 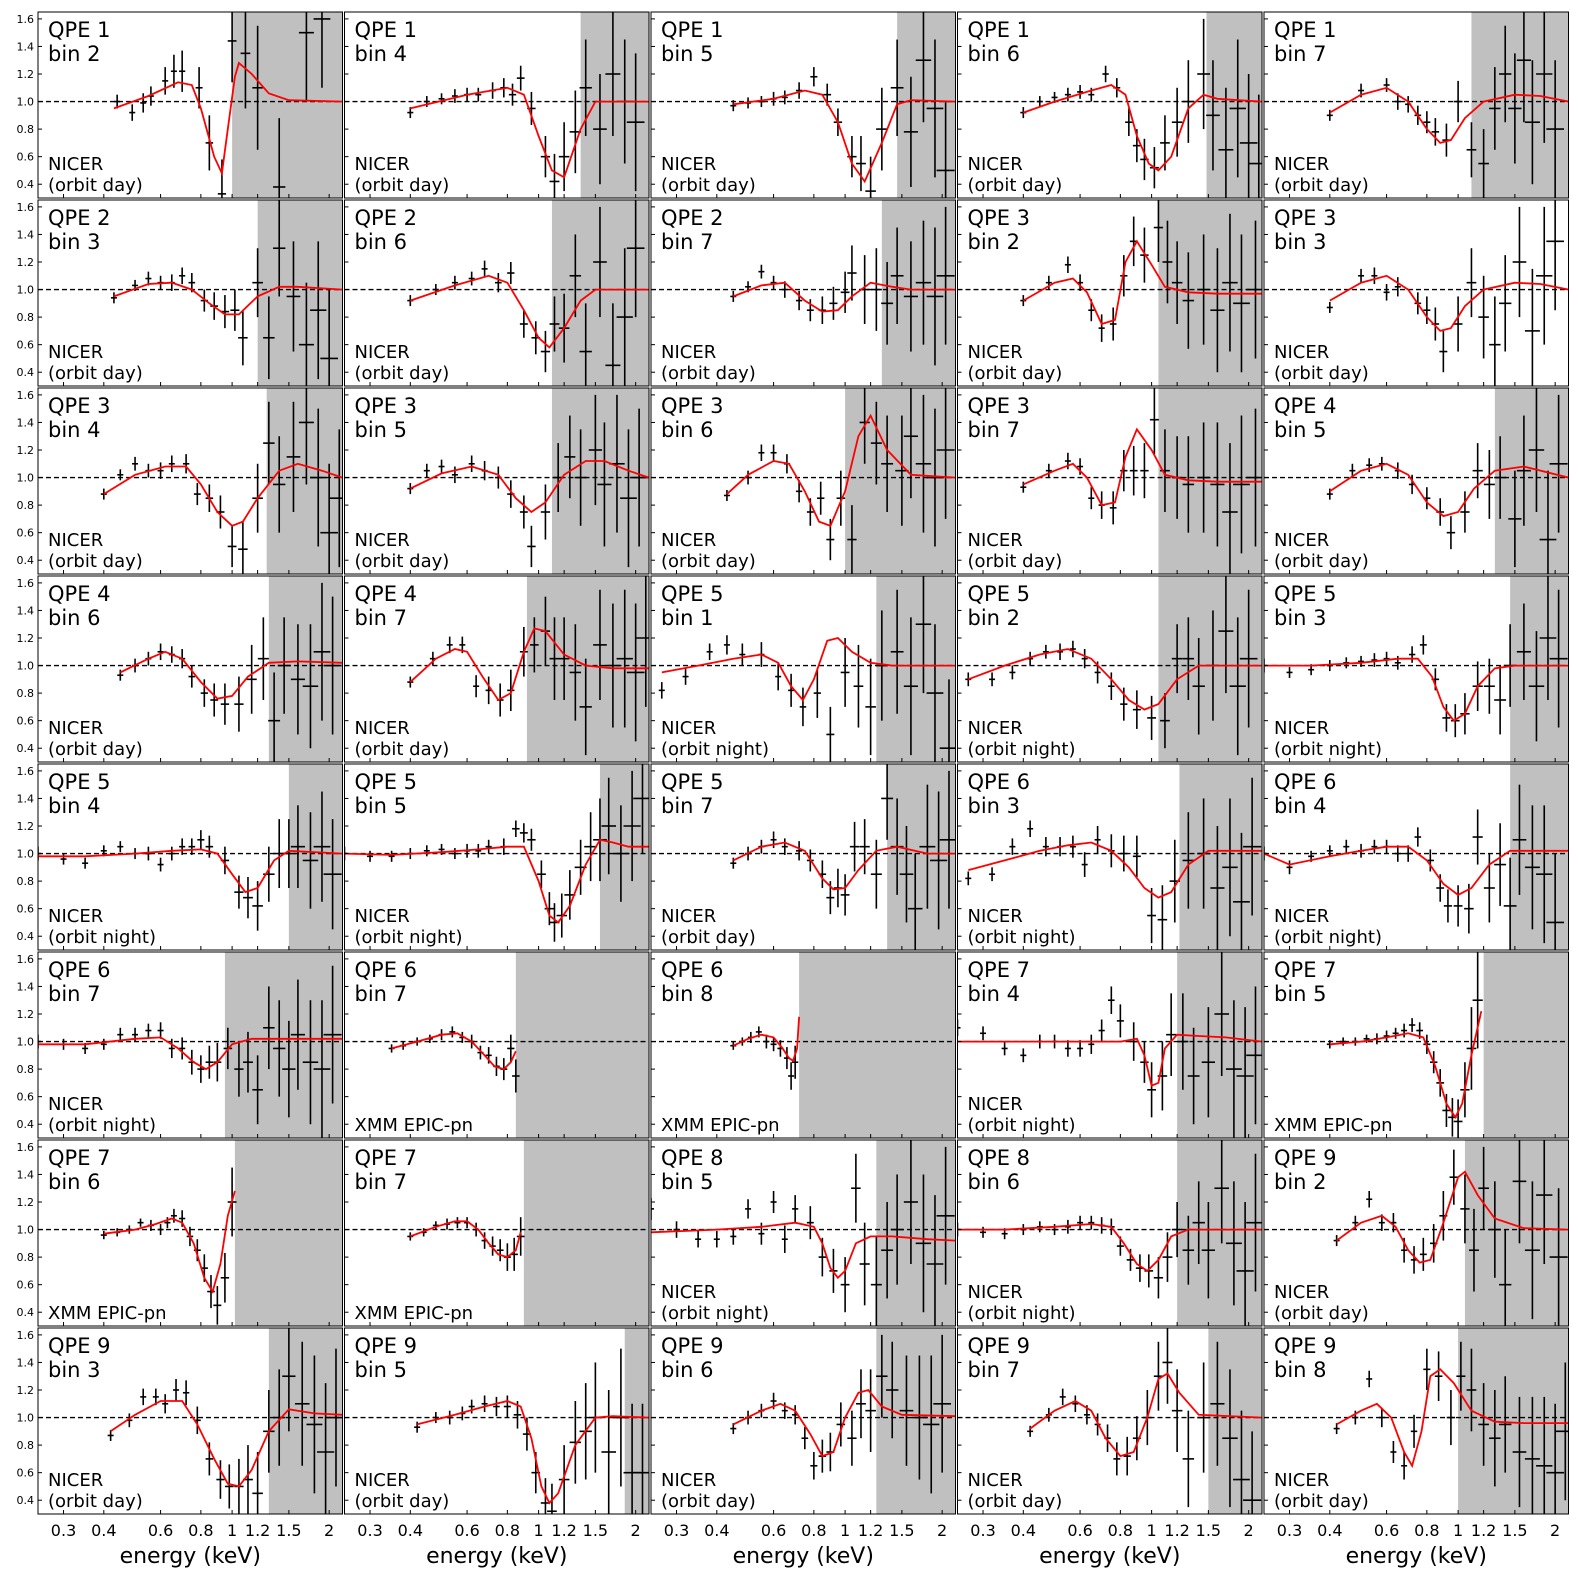 What do you see at coordinates (26, 693) in the screenshot?
I see `y-tick-label: 0.8` at bounding box center [26, 693].